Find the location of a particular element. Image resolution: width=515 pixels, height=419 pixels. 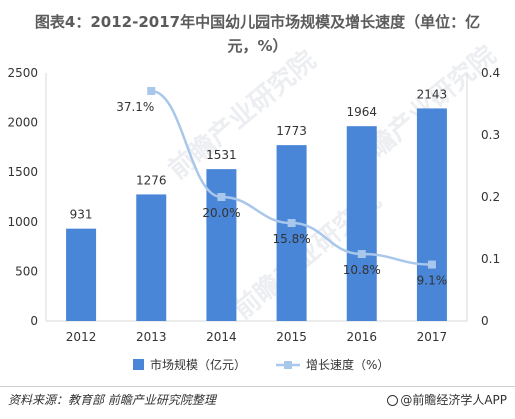

bar-value-label: 1964 is located at coordinates (361, 112).